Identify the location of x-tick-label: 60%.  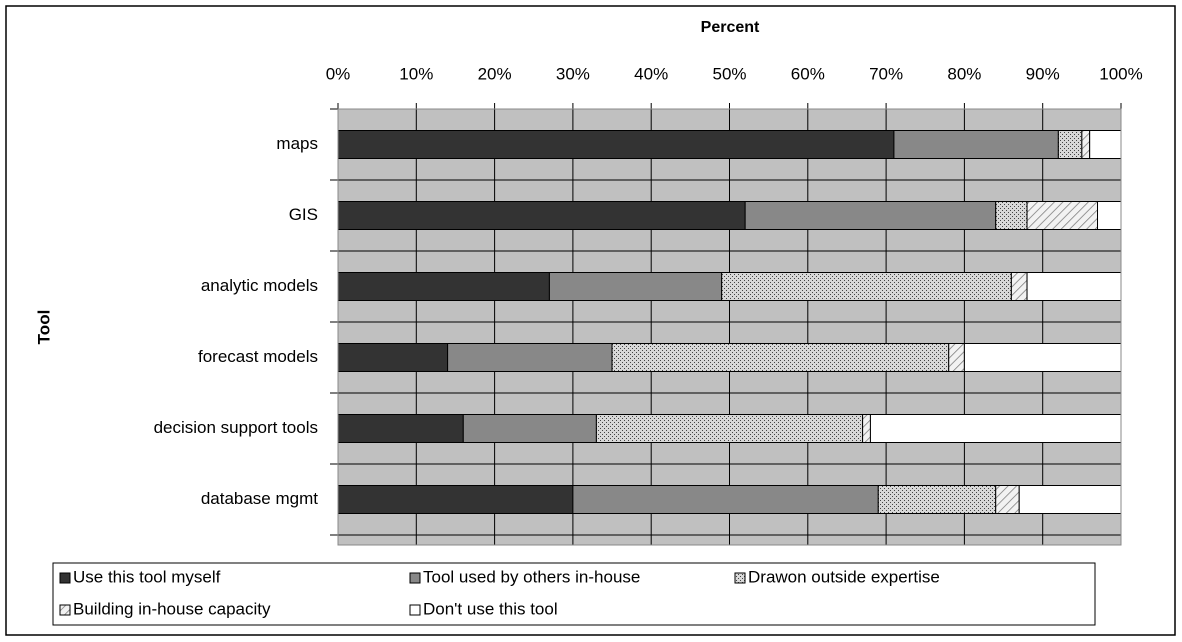
(808, 73).